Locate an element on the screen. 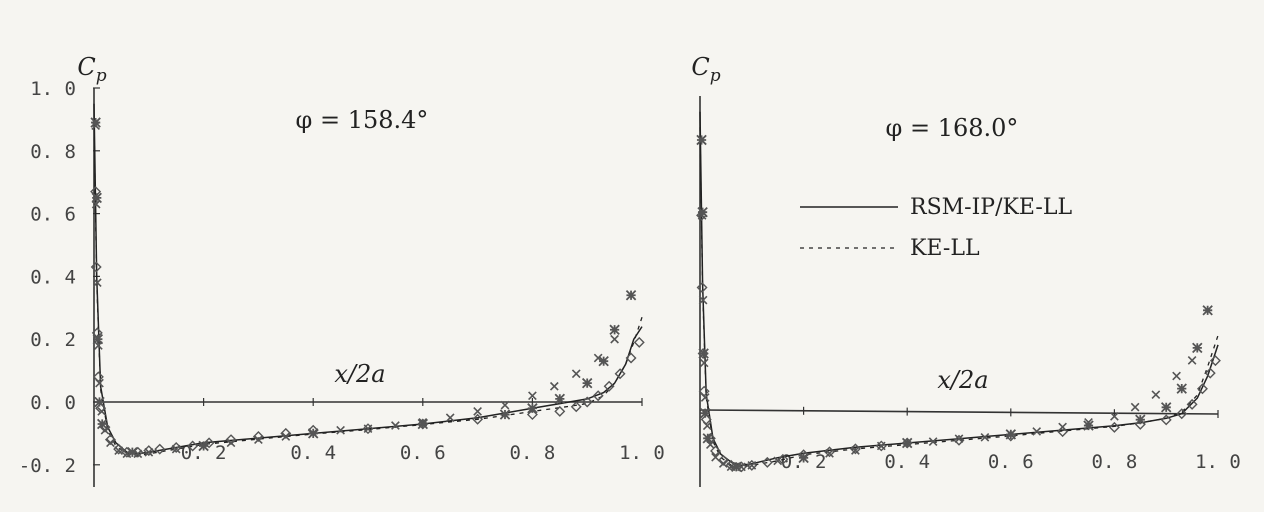 Image resolution: width=1264 pixels, height=512 pixels. x-tick-label: 0. 2 is located at coordinates (204, 453).